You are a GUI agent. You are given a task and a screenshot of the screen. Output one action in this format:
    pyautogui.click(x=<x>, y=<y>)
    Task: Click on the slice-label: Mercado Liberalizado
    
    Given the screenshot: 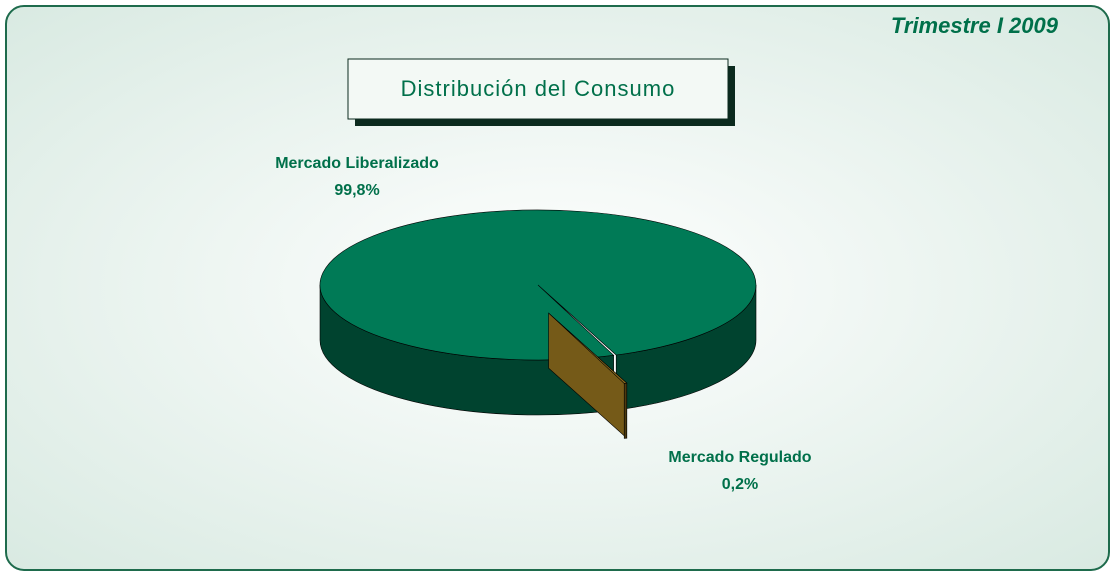 What is the action you would take?
    pyautogui.click(x=357, y=163)
    